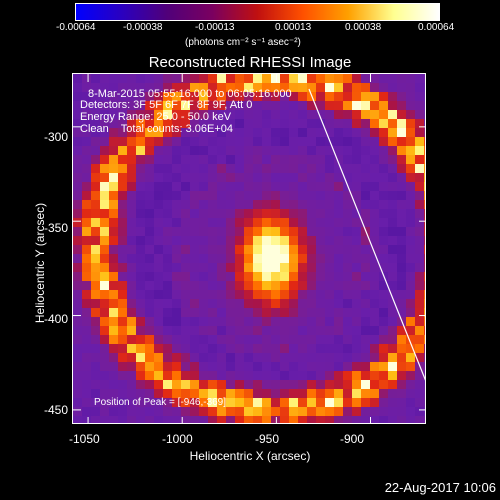 Image resolution: width=500 pixels, height=500 pixels. Describe the element at coordinates (267, 439) in the screenshot. I see `x-tick-label: -950` at that location.